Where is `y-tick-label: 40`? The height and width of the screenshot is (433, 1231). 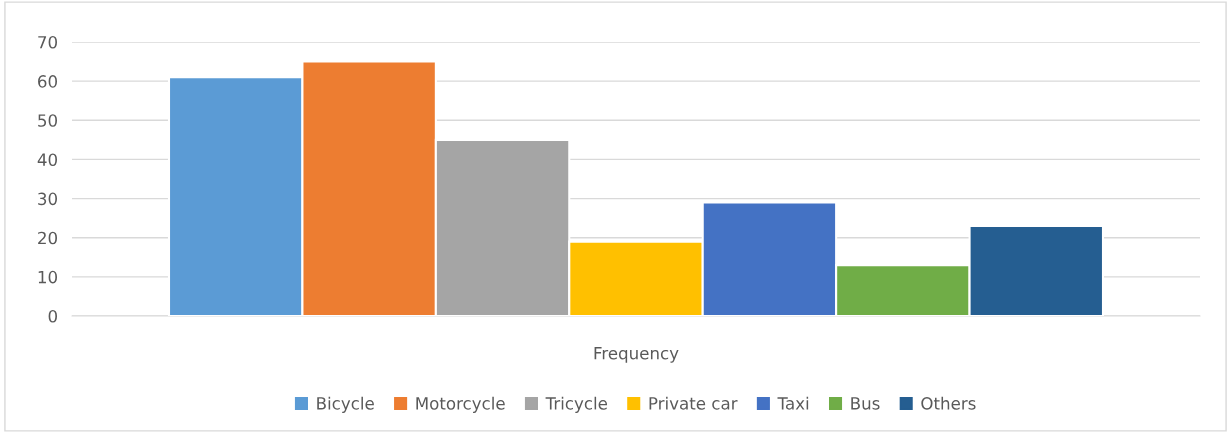
y-tick-label: 40 is located at coordinates (47, 159).